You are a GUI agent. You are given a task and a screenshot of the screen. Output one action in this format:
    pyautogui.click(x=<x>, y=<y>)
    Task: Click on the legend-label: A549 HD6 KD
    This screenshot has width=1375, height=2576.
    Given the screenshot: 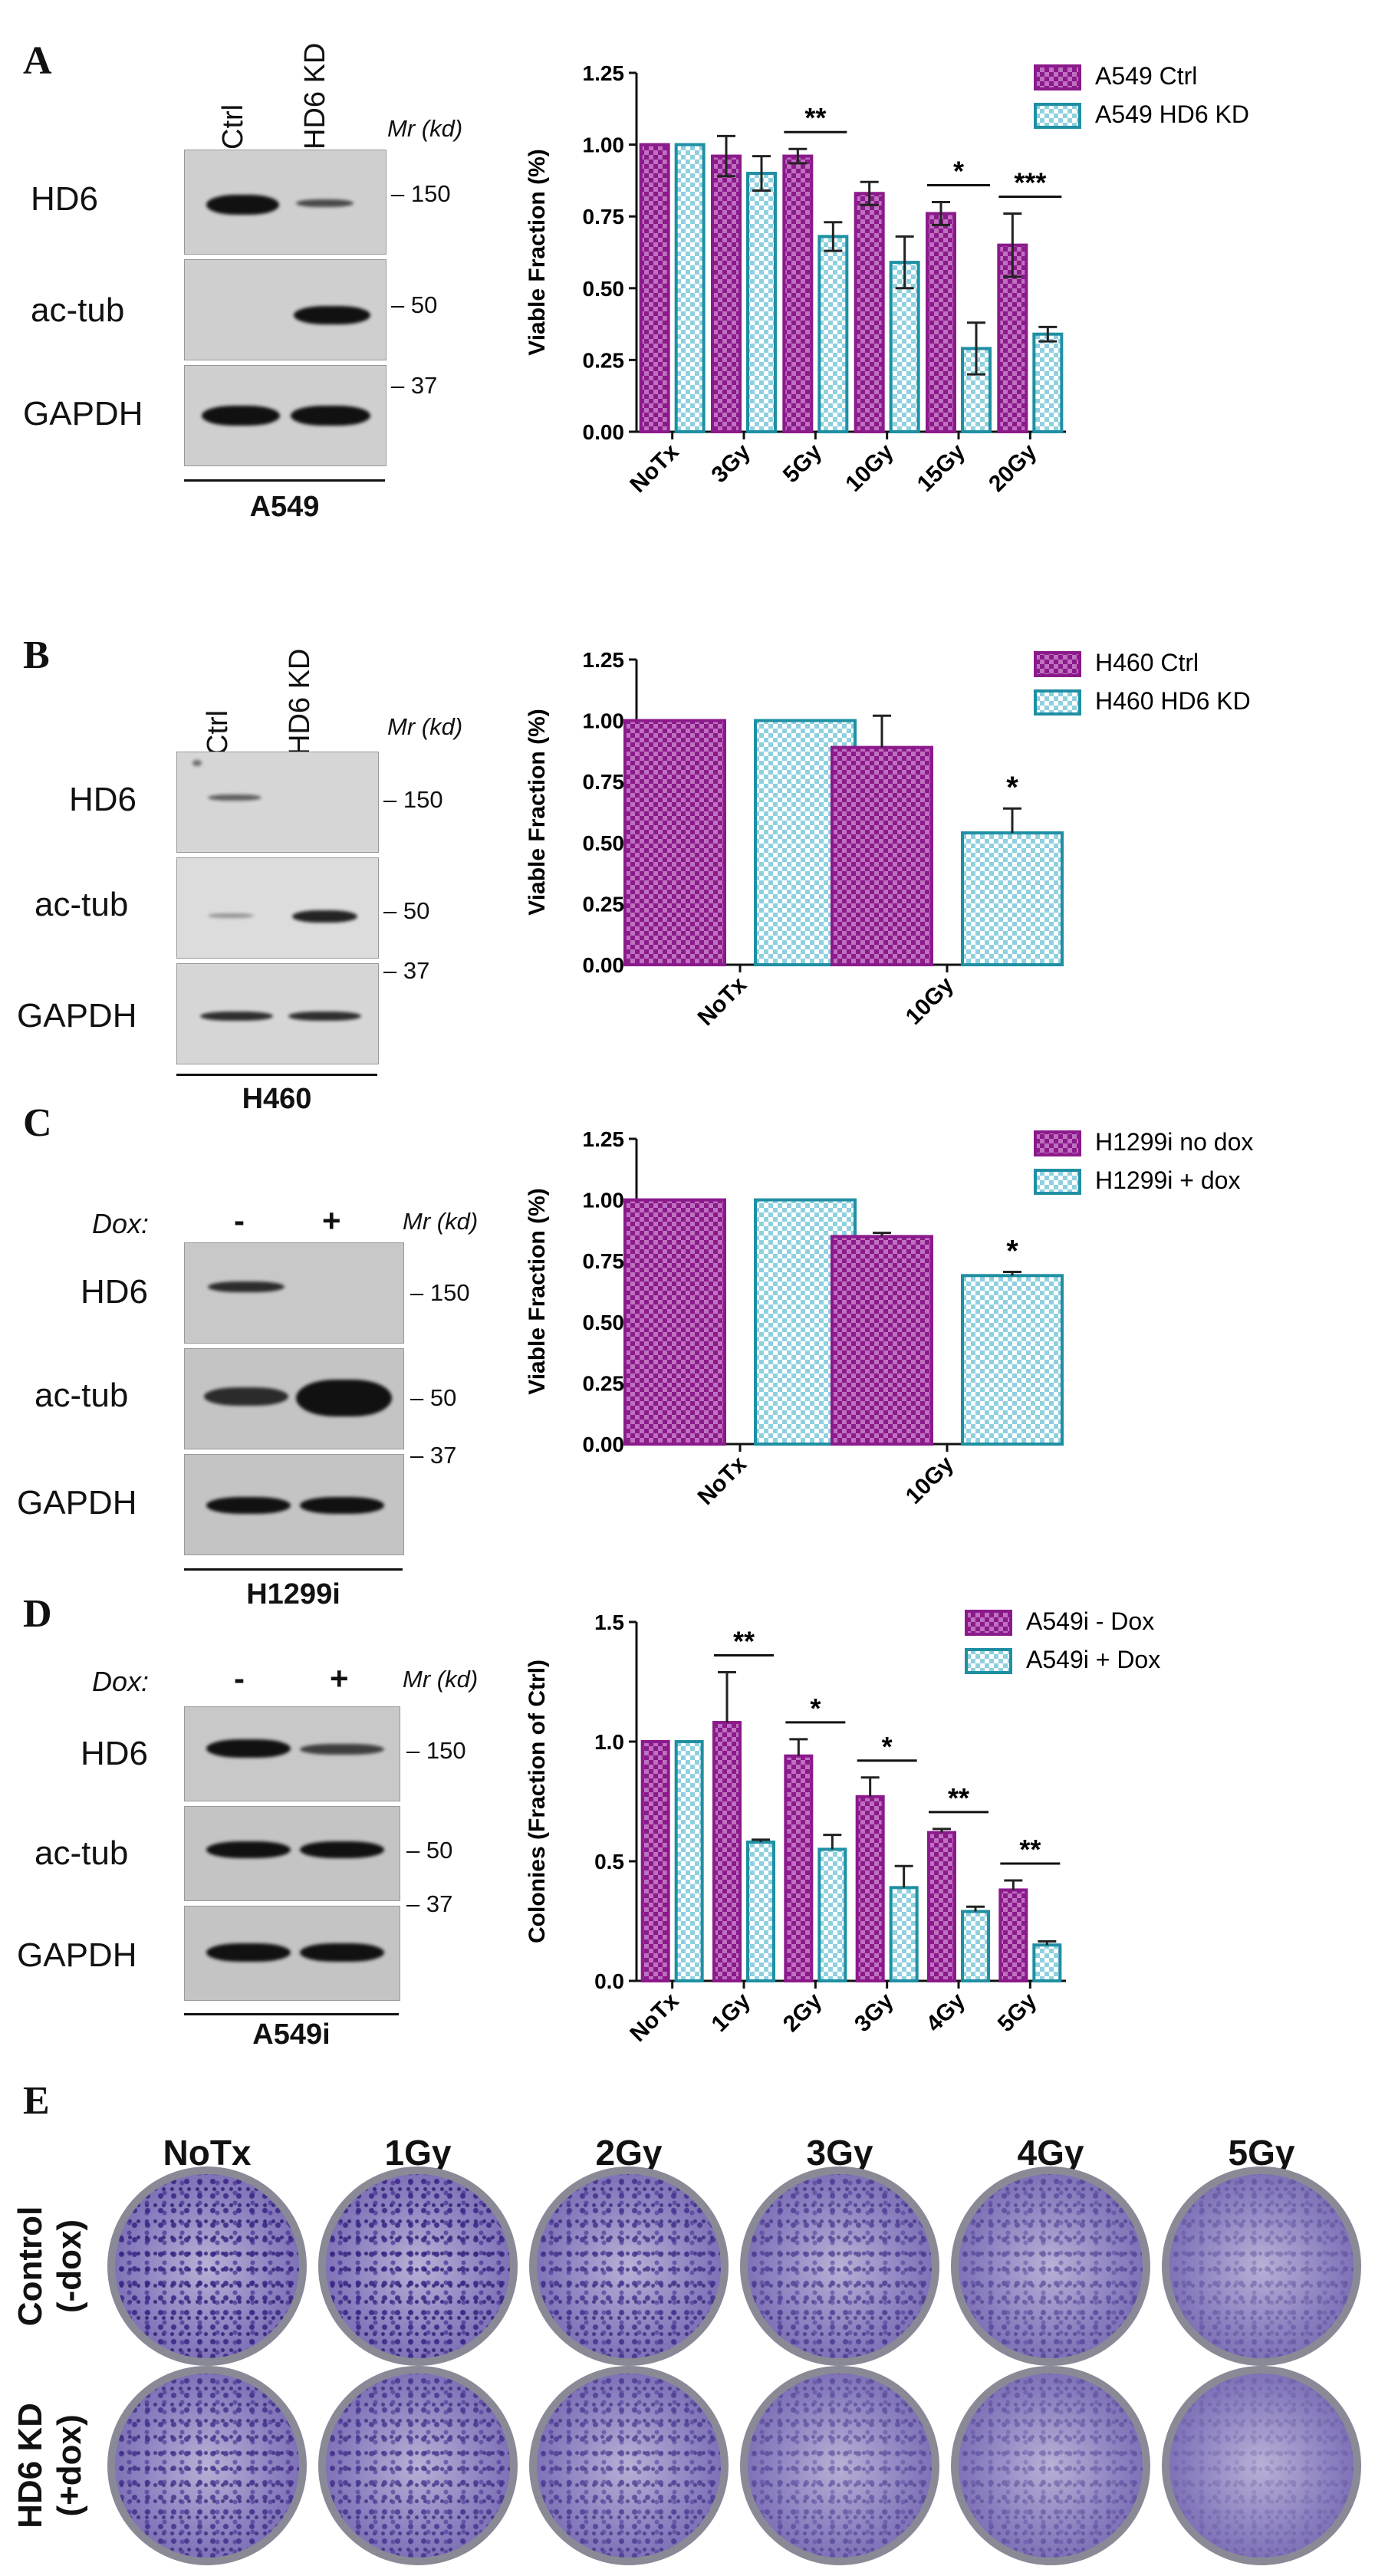 What is the action you would take?
    pyautogui.click(x=1172, y=114)
    